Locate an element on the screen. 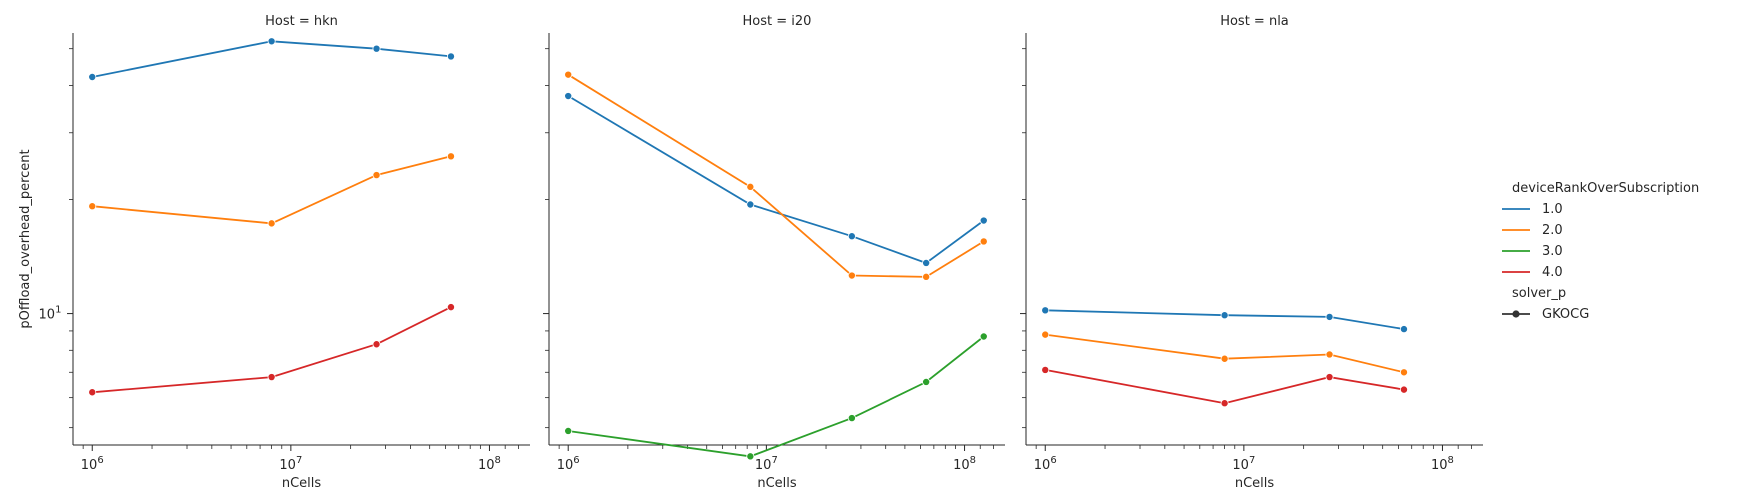 This screenshot has height=504, width=1750. y-tick-label: 101 is located at coordinates (50, 314).